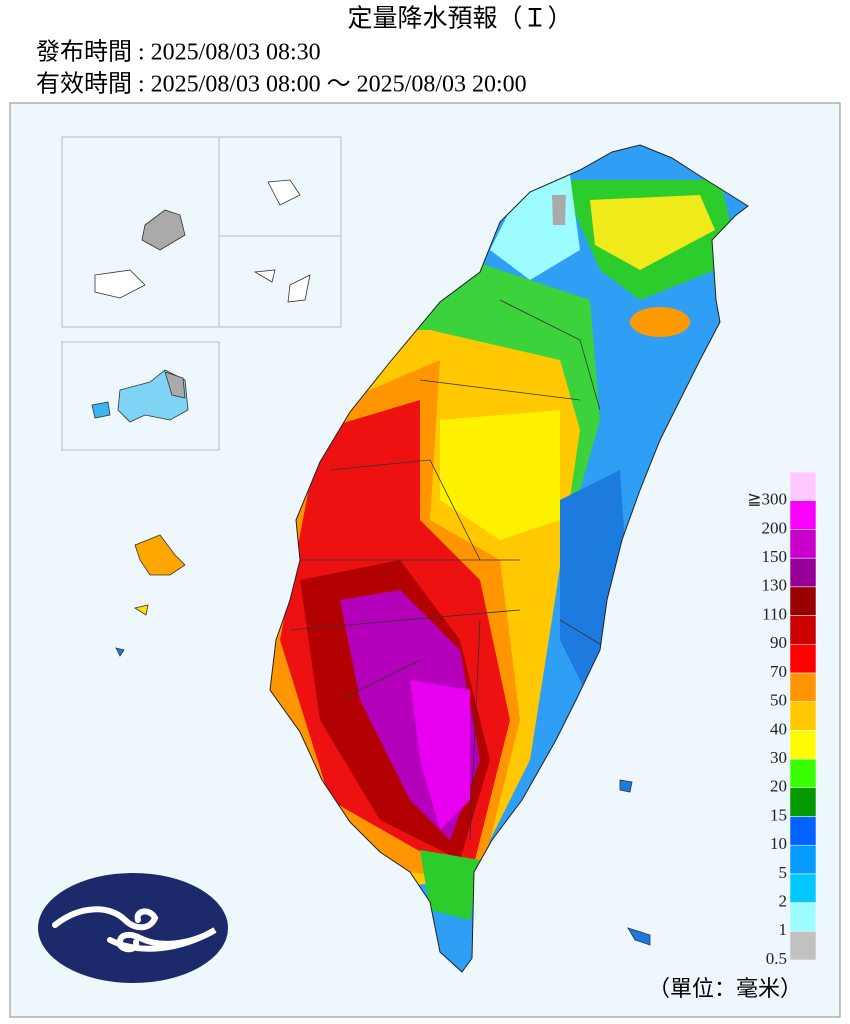 Image resolution: width=850 pixels, height=1024 pixels. Describe the element at coordinates (178, 52) in the screenshot. I see `issued-time: 發布時間 : 2025/08/03 08:30` at that location.